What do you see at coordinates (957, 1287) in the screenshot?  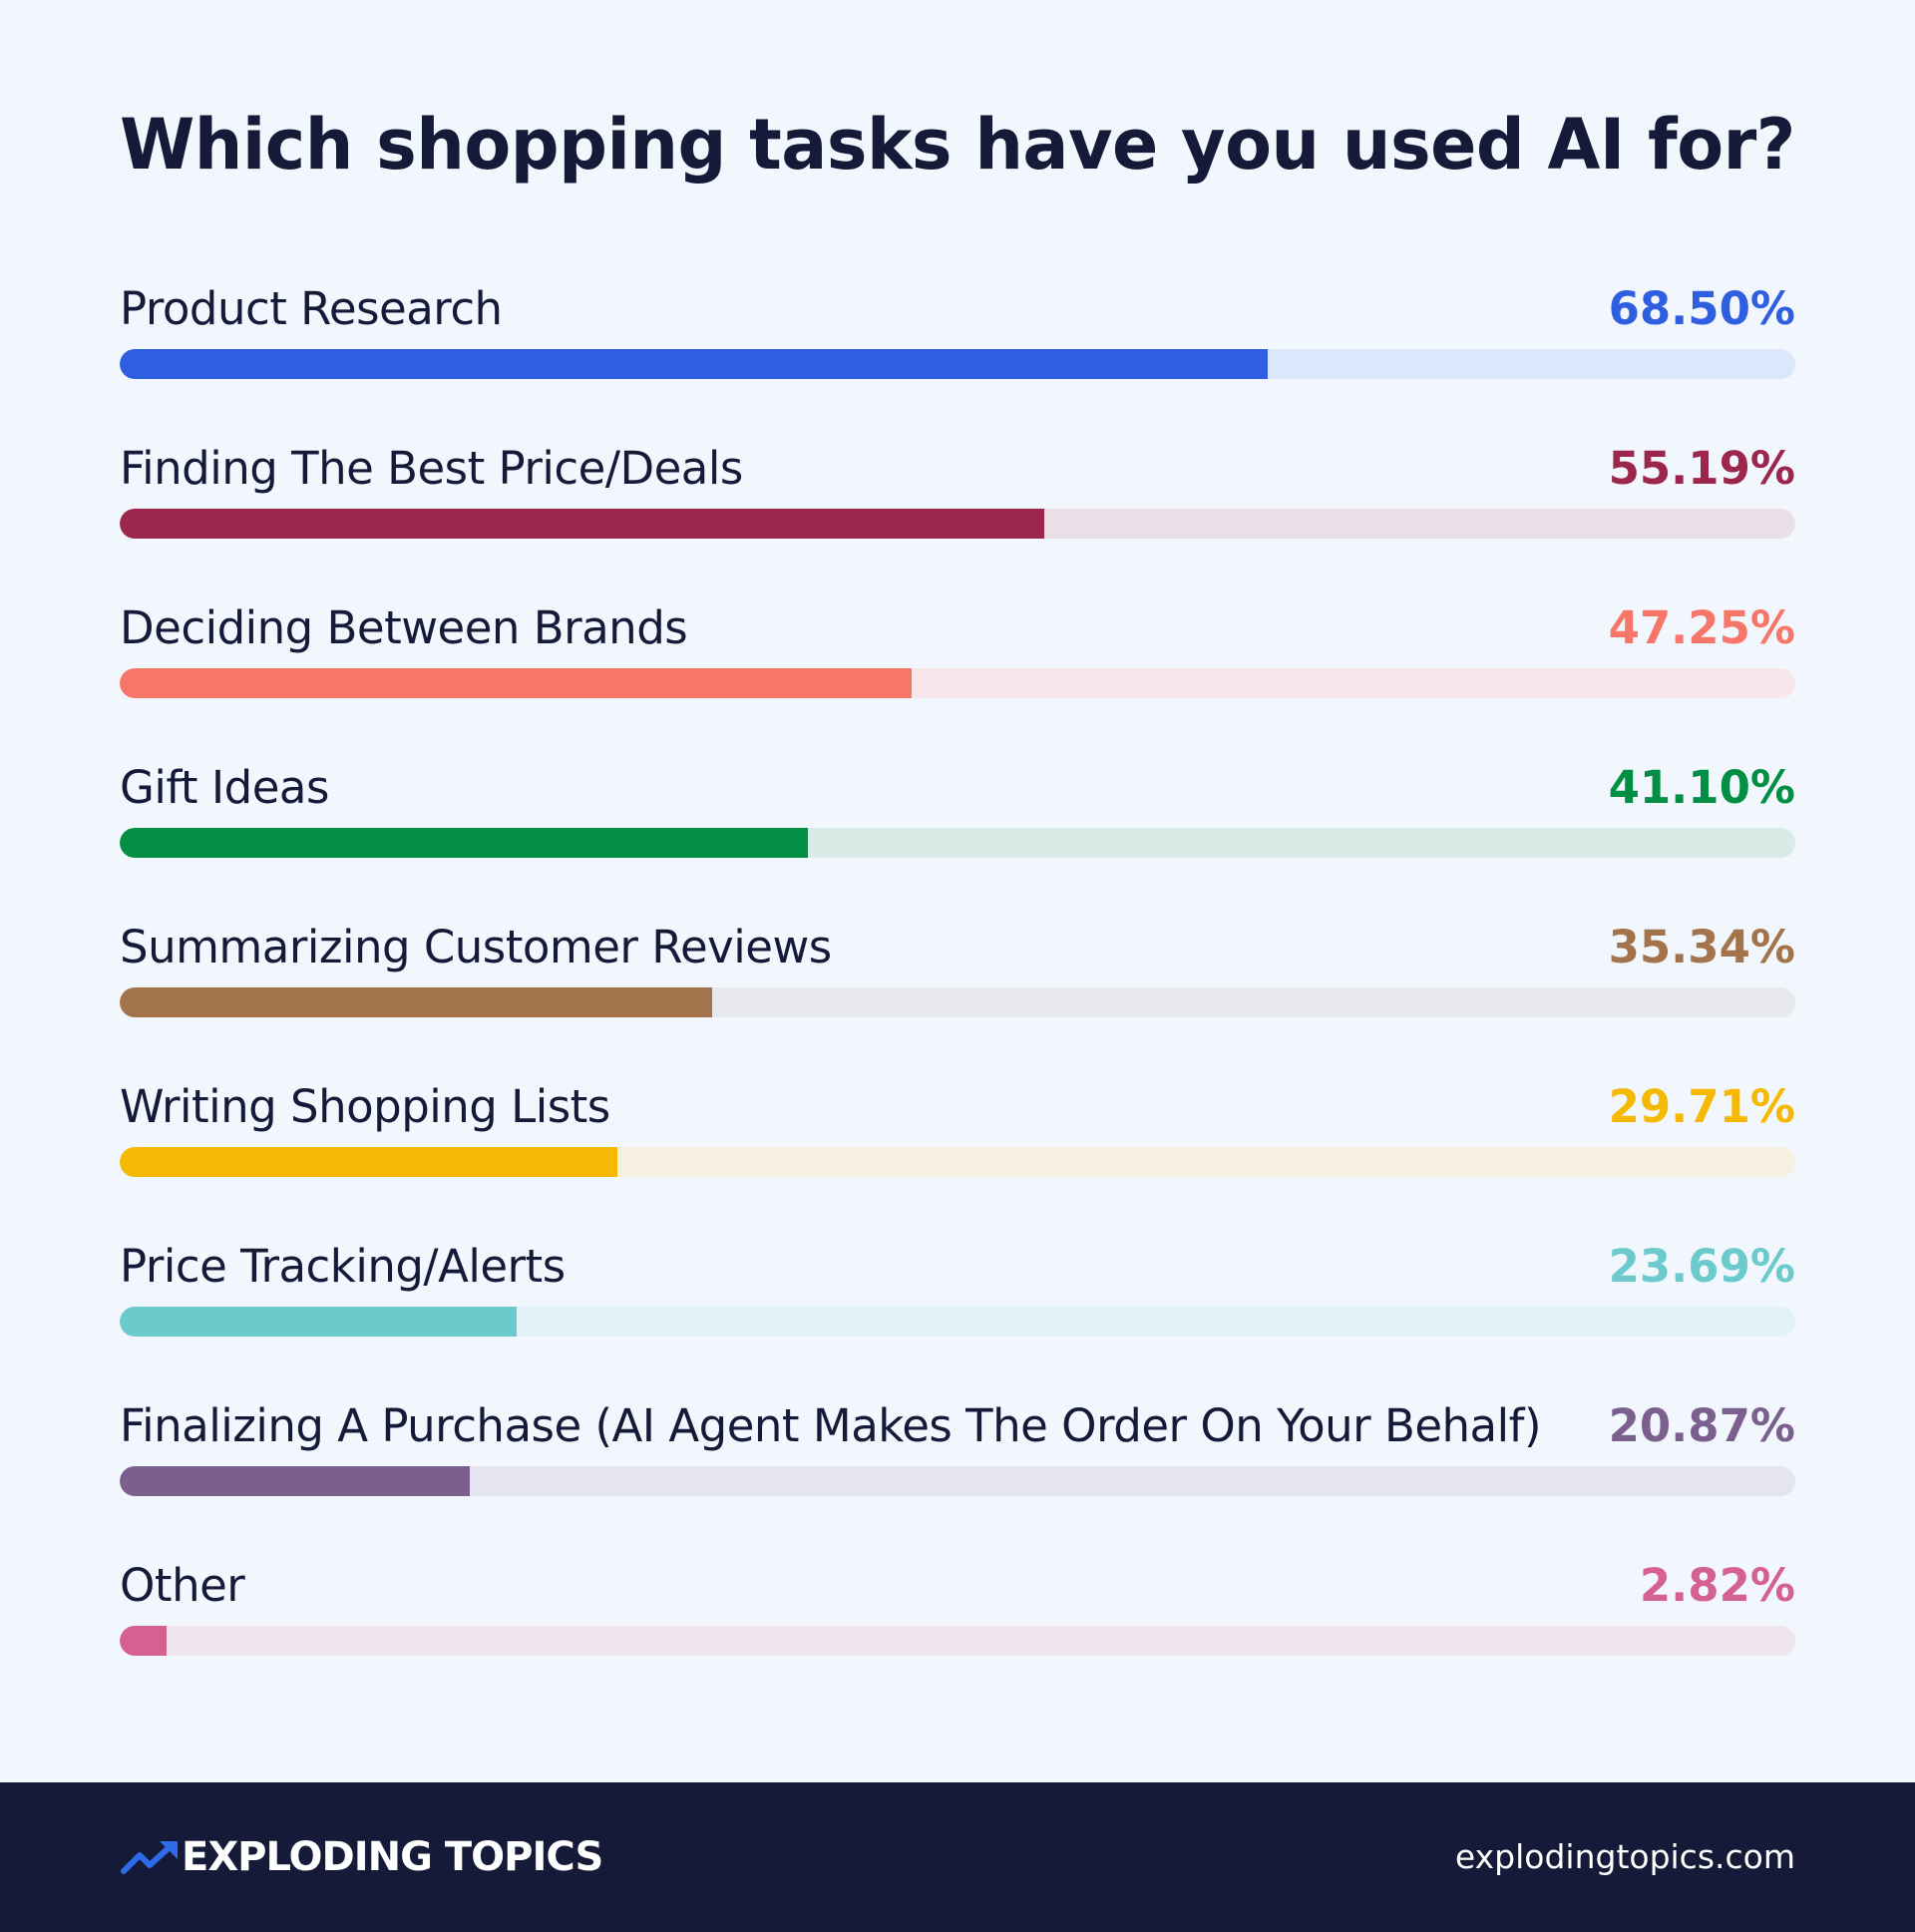 I see `bar-row: Price Tracking/Alerts 23.69%` at bounding box center [957, 1287].